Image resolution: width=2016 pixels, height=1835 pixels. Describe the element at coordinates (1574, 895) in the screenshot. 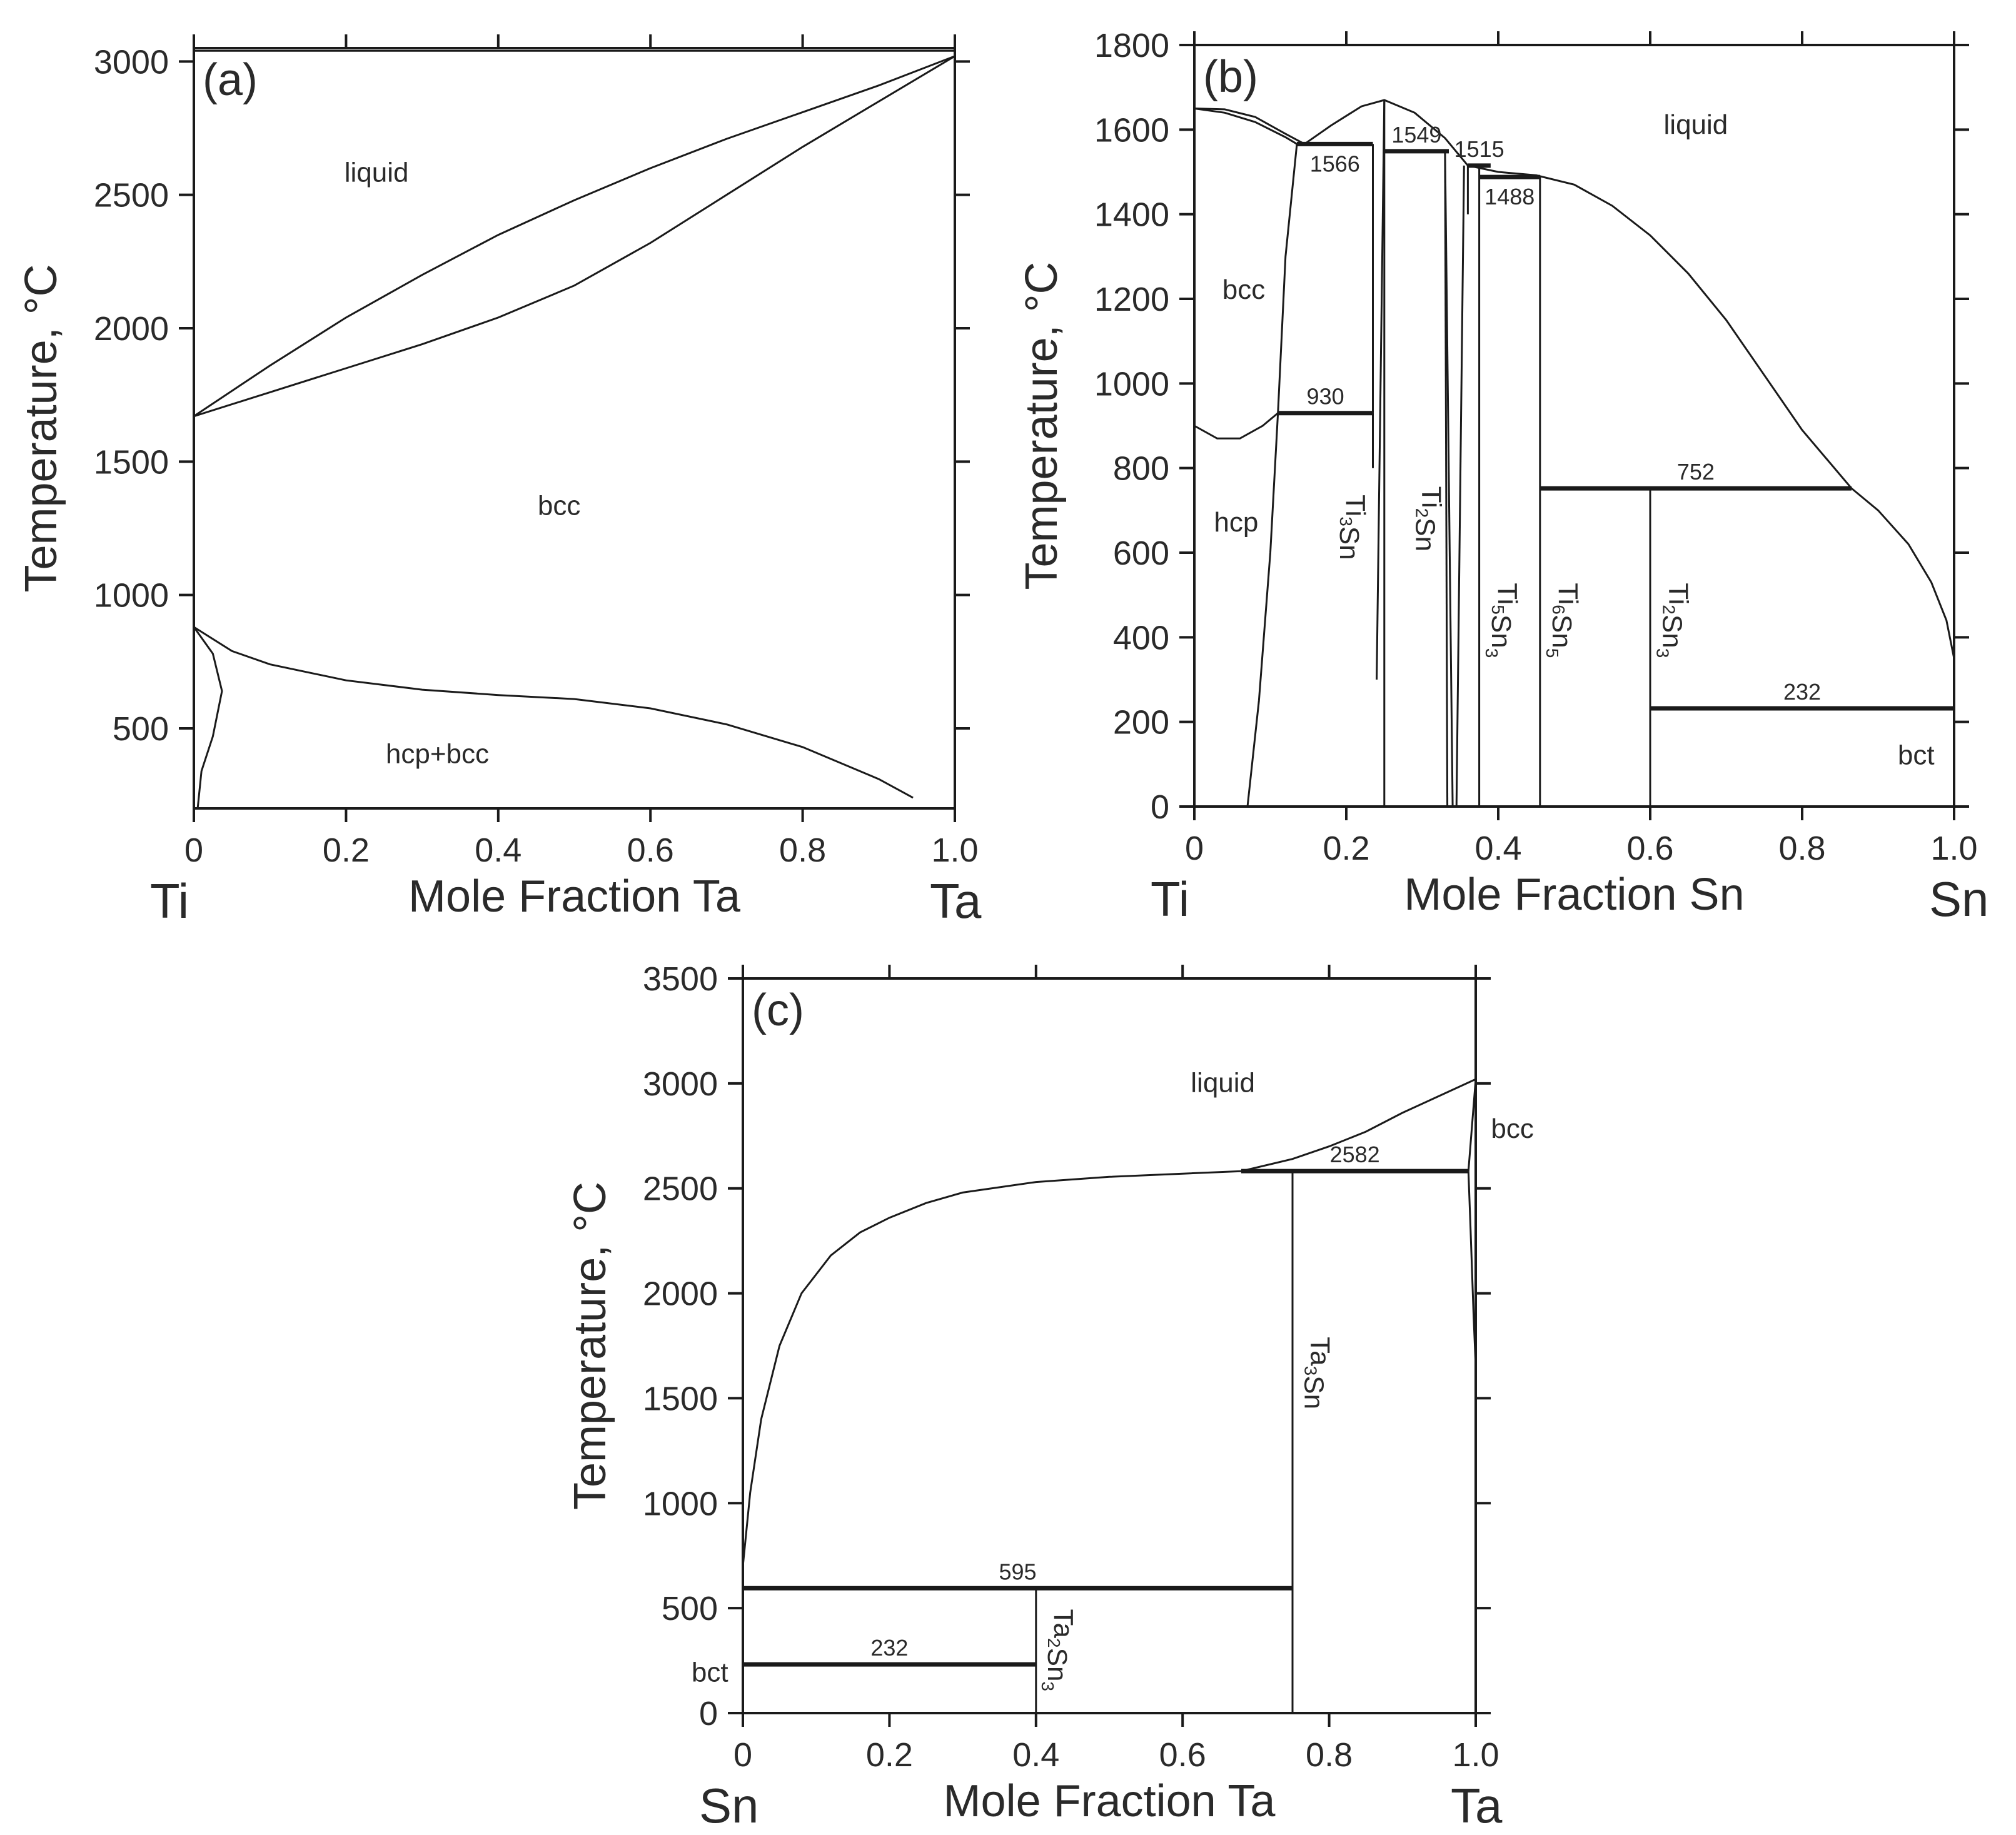

I see `x-axis-title: Mole Fraction Sn` at that location.